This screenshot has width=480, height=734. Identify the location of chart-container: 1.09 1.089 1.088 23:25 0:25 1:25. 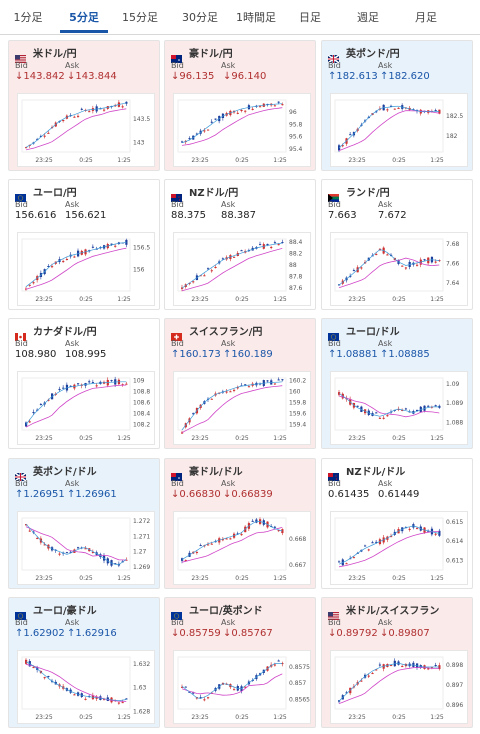
(399, 408).